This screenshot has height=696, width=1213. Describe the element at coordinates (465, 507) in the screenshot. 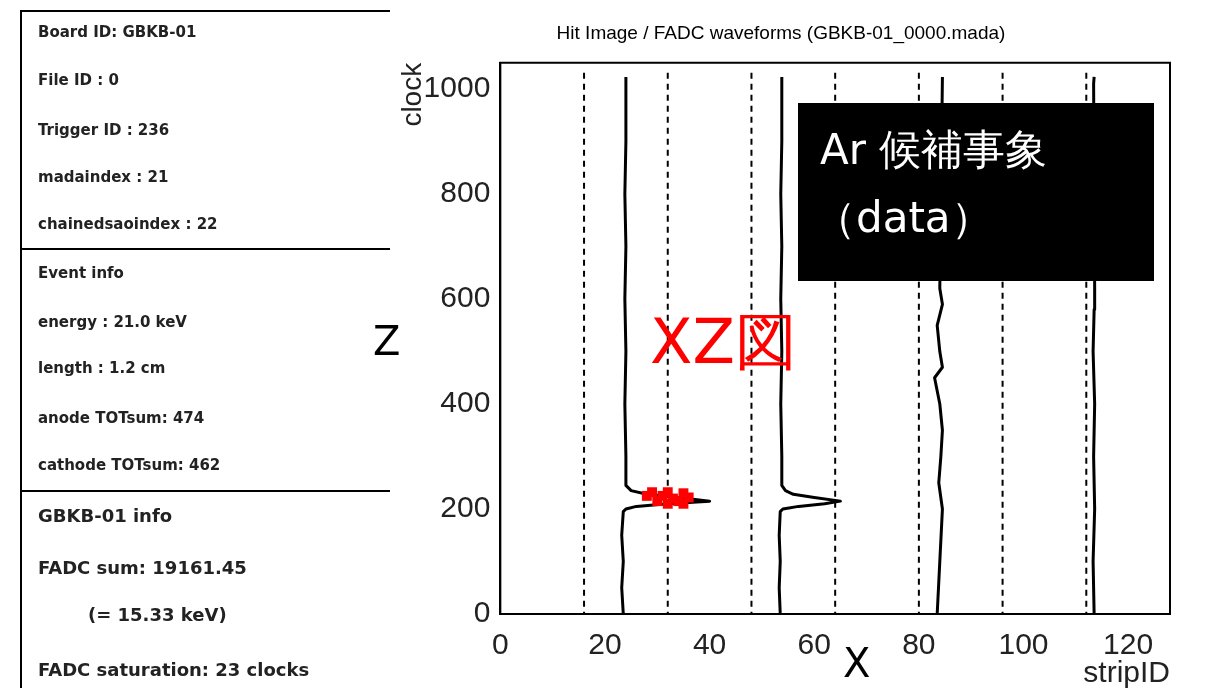

I see `y-tick-label: 200` at that location.